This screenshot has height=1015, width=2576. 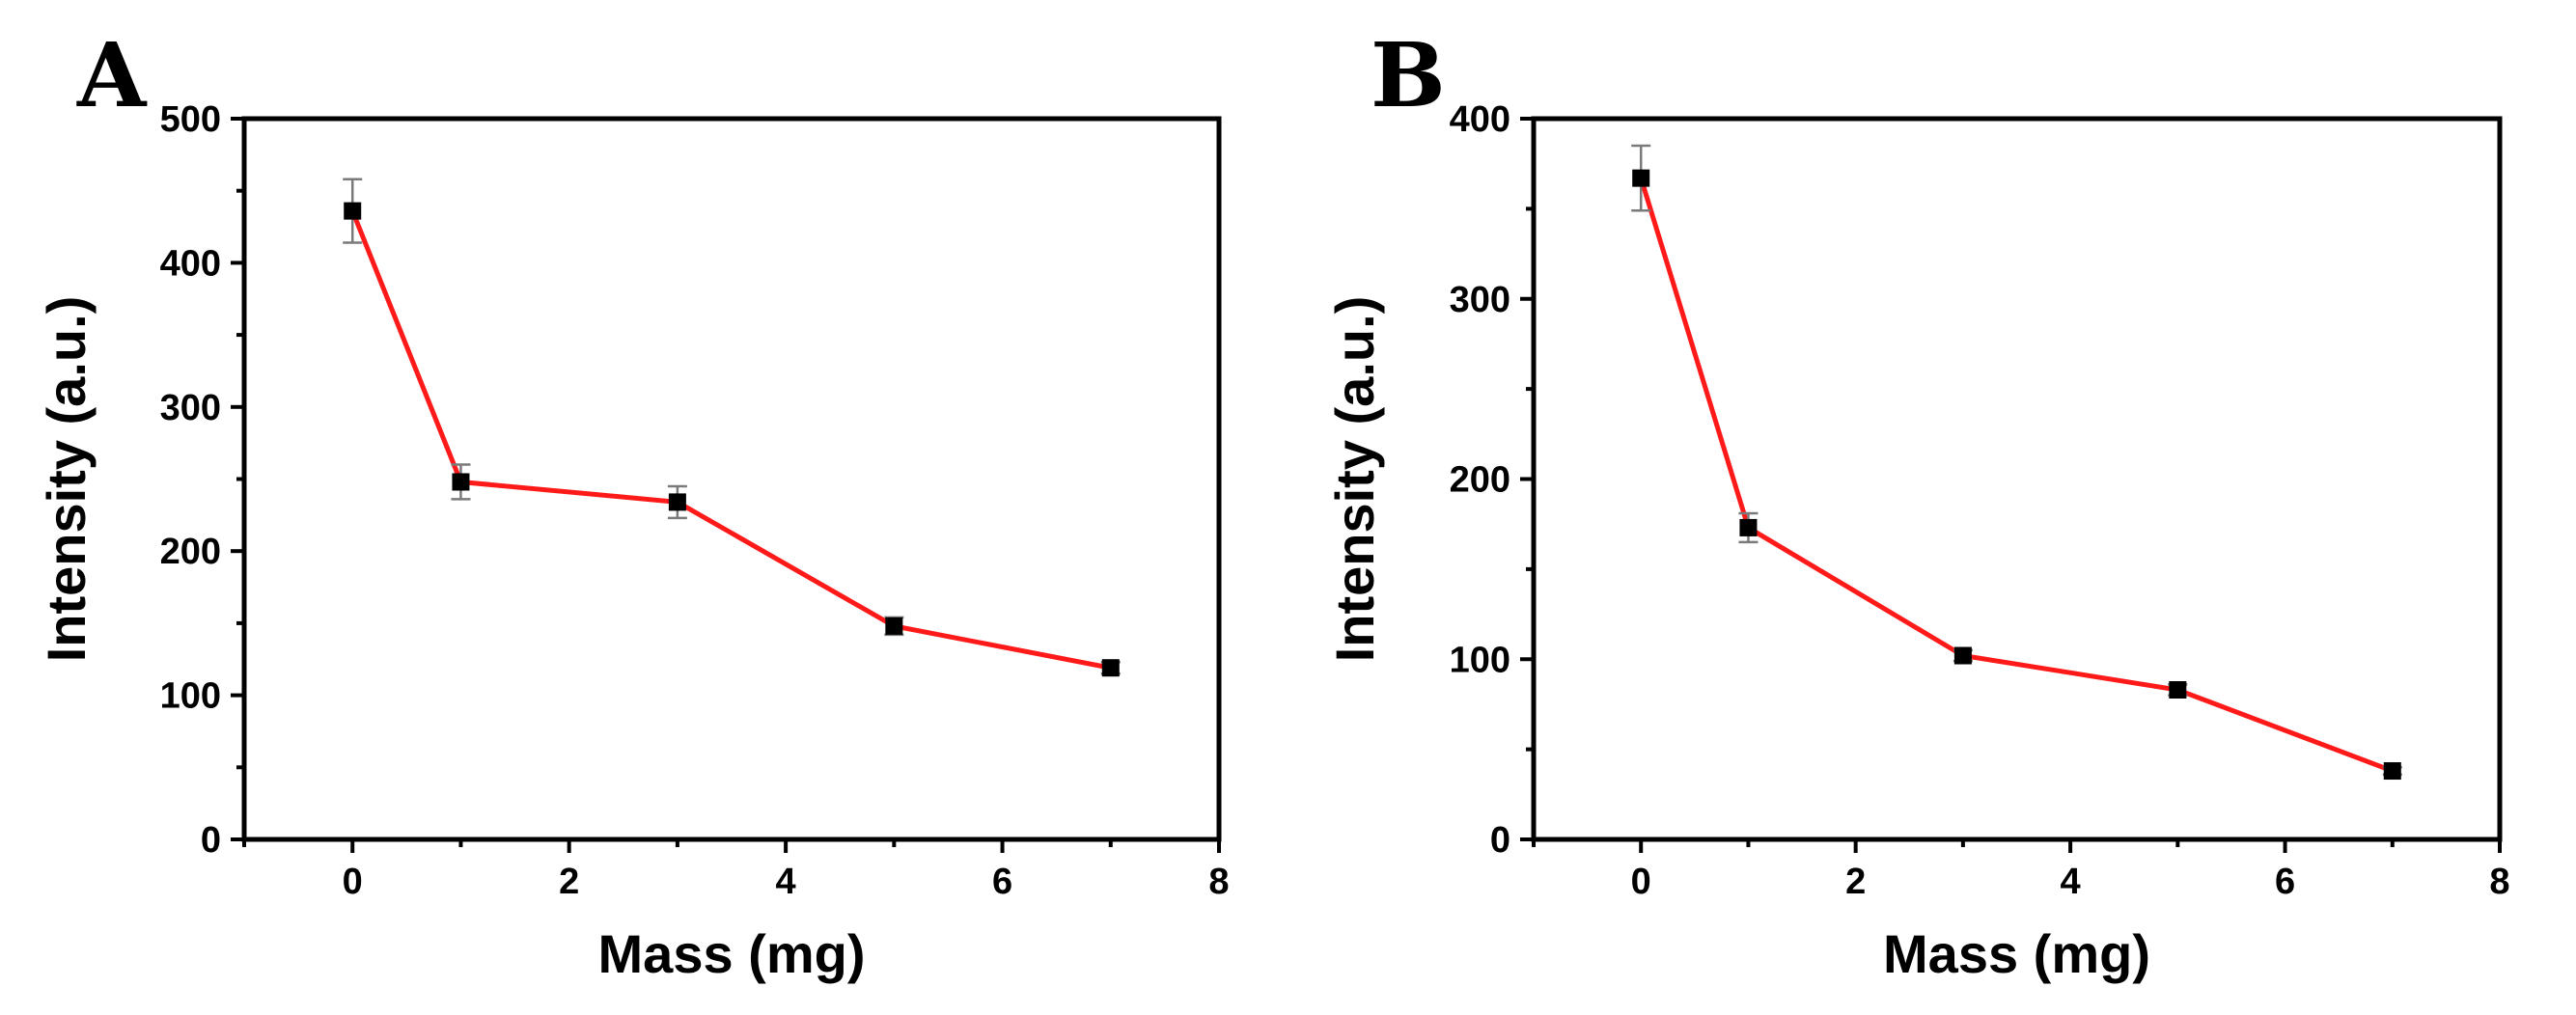 I want to click on series-line, so click(x=730, y=440).